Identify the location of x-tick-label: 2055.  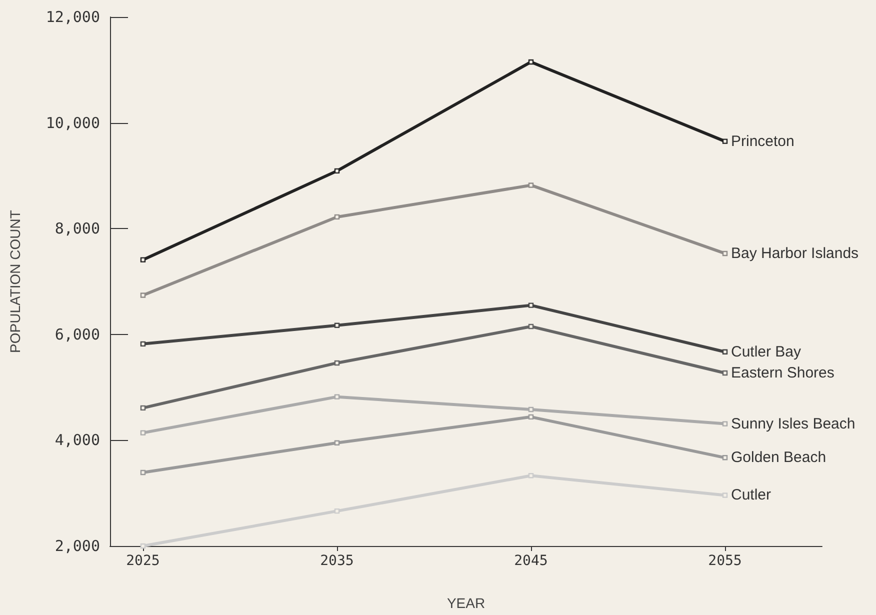
(725, 561).